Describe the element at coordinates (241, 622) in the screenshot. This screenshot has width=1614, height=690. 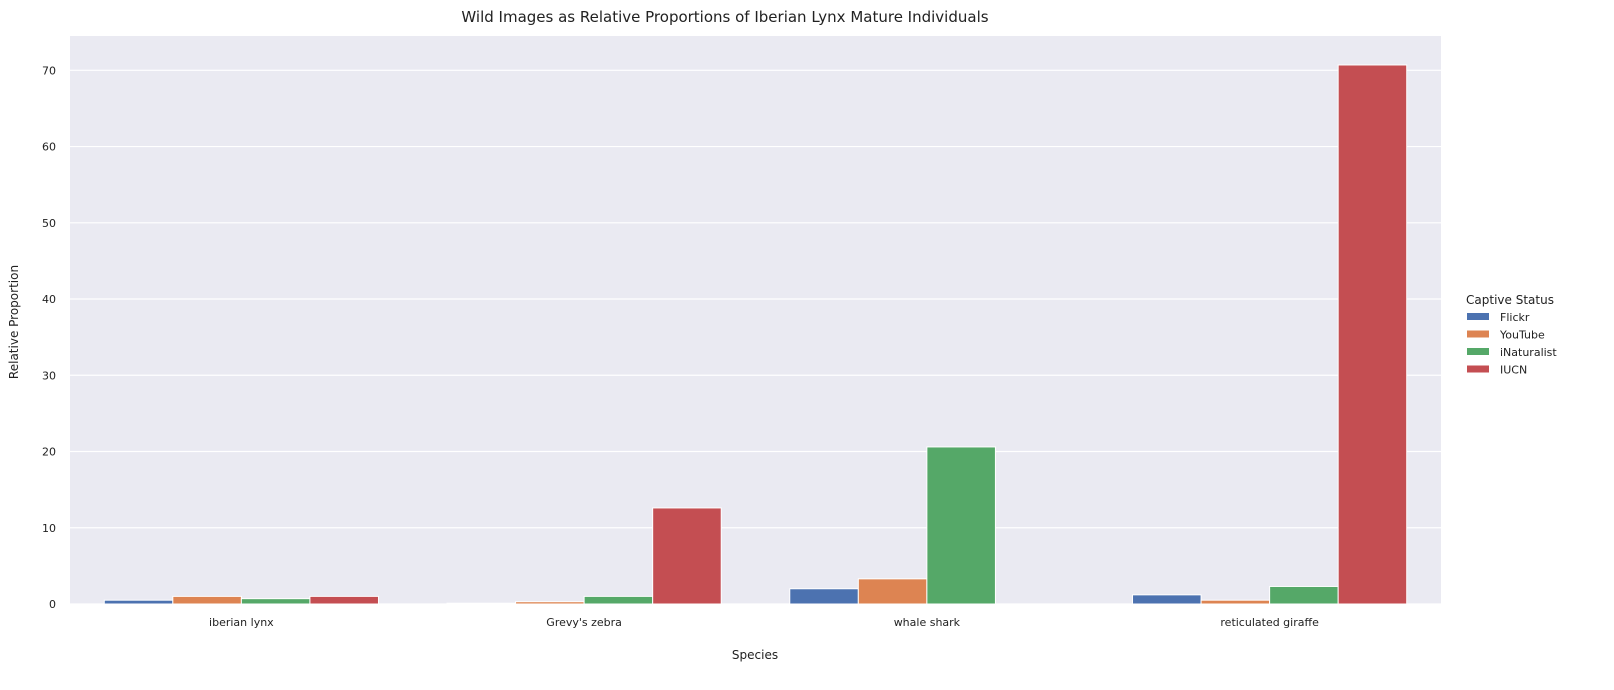
I see `x-tick-label: iberian lynx` at that location.